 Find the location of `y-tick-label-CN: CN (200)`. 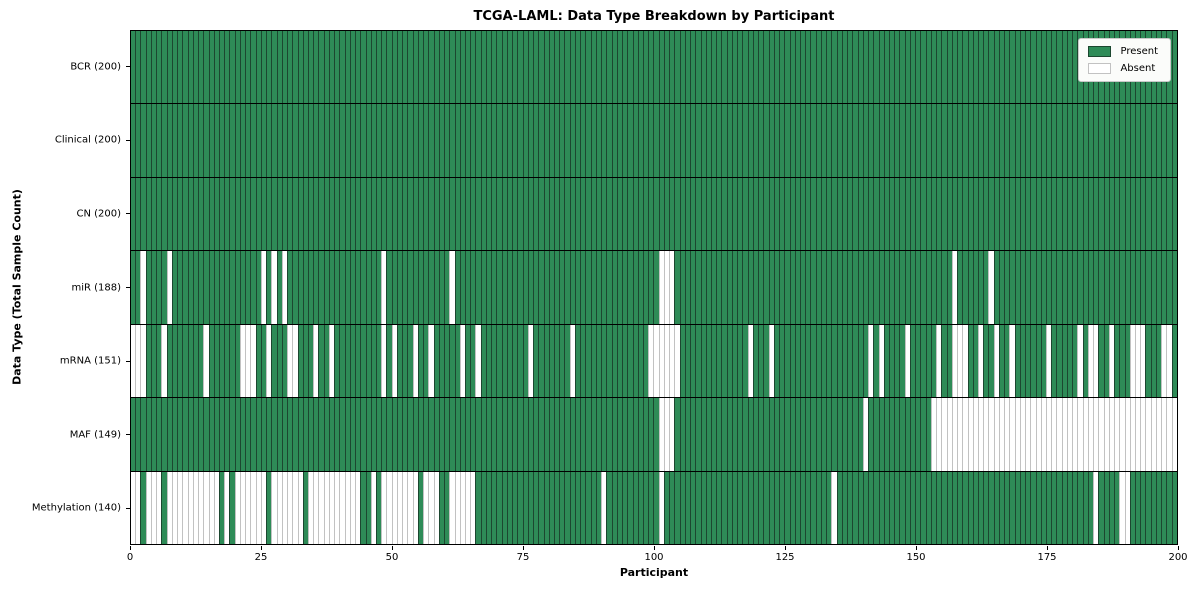

y-tick-label-CN: CN (200) is located at coordinates (98, 214).